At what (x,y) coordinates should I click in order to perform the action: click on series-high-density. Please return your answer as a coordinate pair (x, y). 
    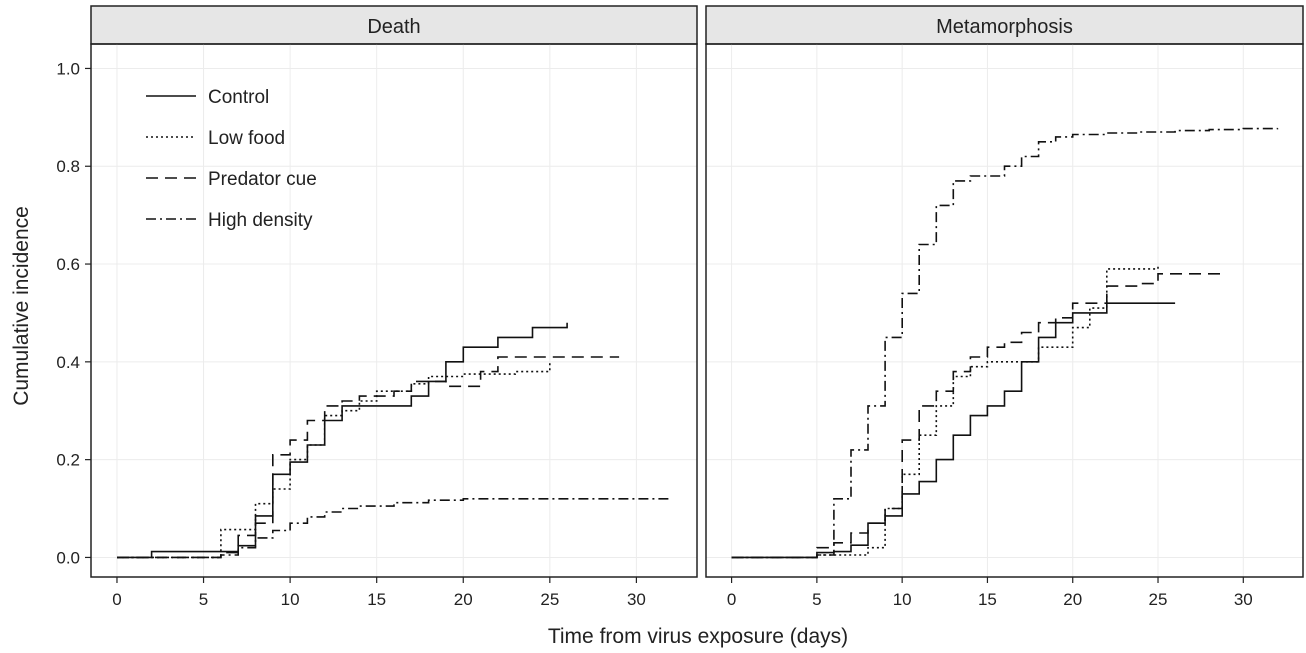
    Looking at the image, I should click on (394, 528).